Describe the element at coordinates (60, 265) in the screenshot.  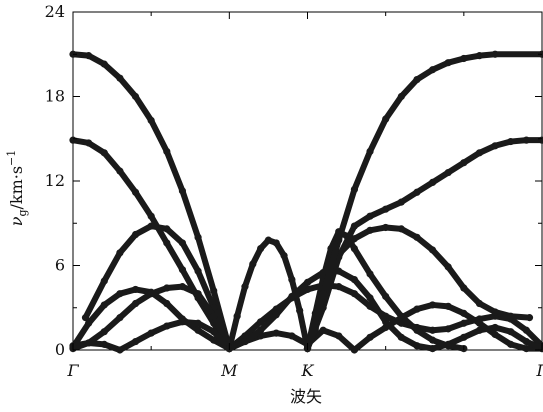
I see `y-tick-label: 6` at that location.